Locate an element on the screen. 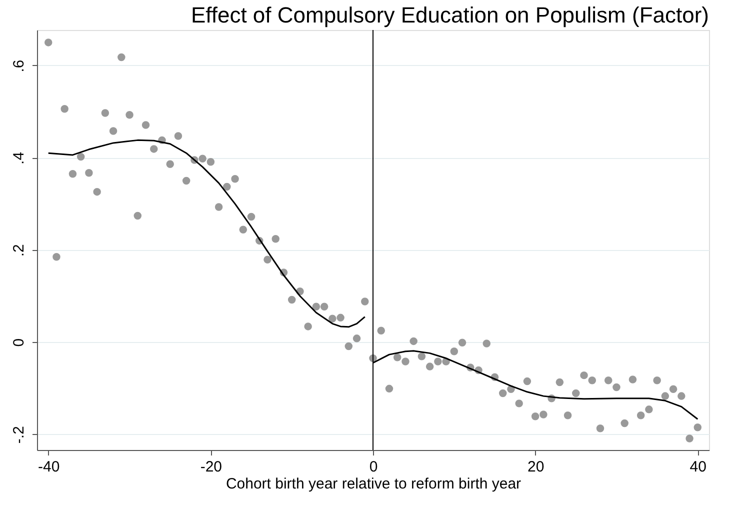 Image resolution: width=751 pixels, height=529 pixels. x-axis-title: Cohort birth year relative to reform birth year is located at coordinates (374, 484).